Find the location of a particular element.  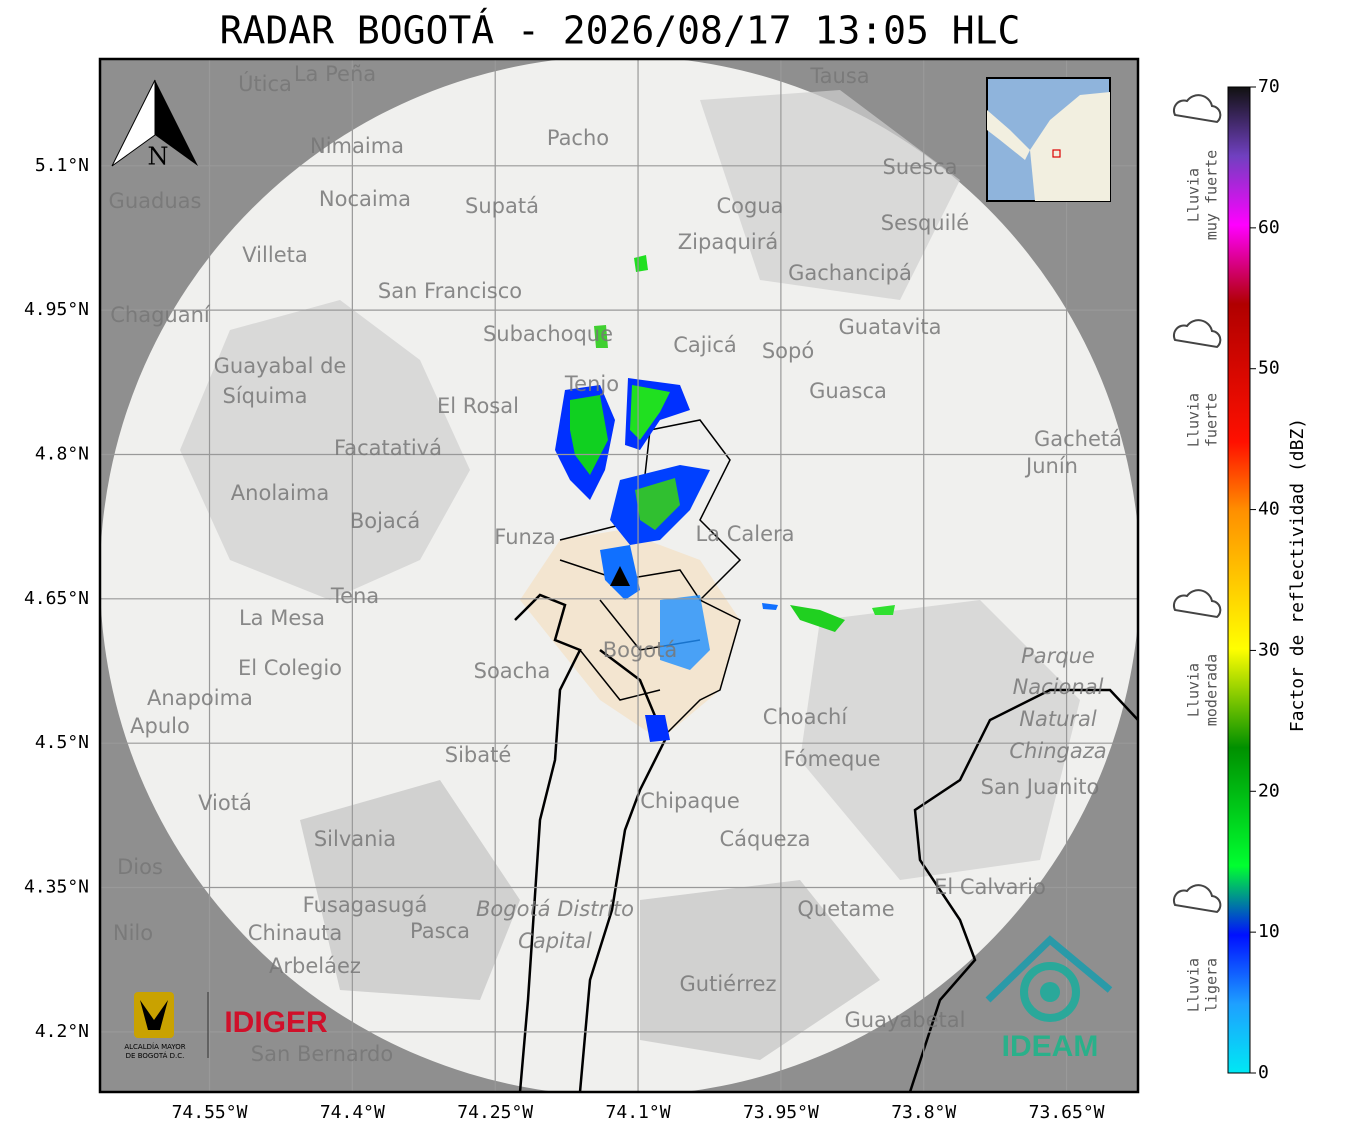

place-label: Guasca is located at coordinates (848, 391).